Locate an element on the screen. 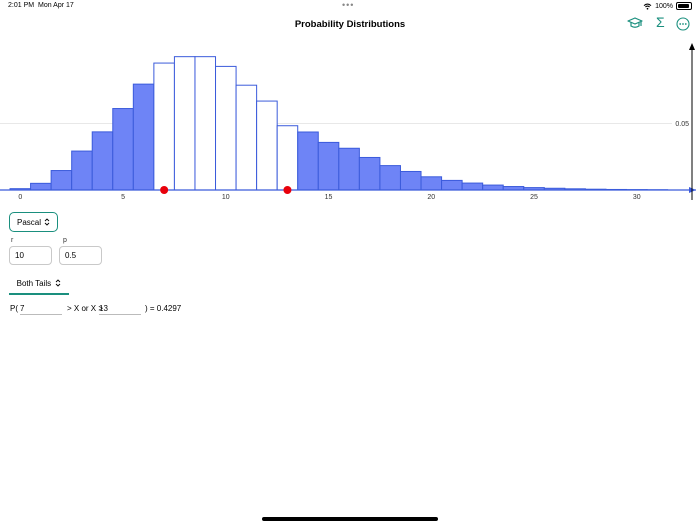 This screenshot has height=525, width=700. p-label: p is located at coordinates (65, 240).